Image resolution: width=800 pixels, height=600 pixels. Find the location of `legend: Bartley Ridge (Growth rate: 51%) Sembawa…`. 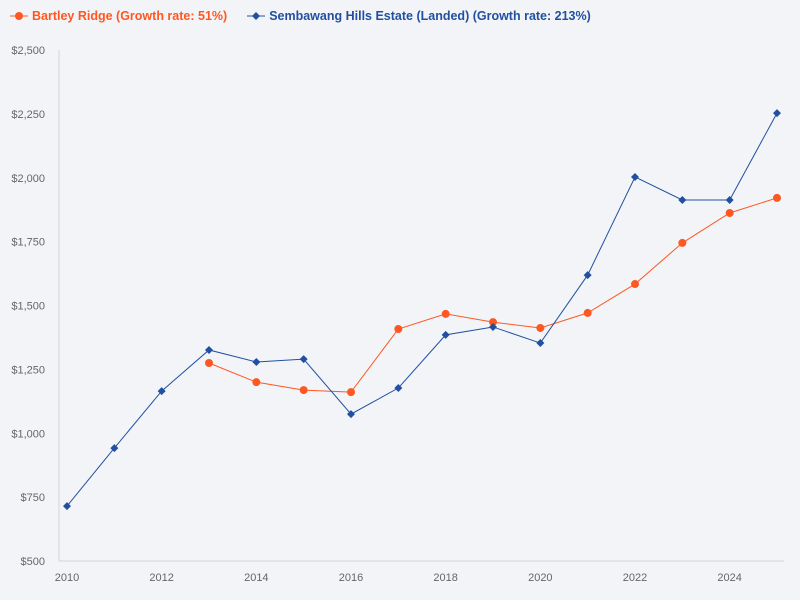

legend: Bartley Ridge (Growth rate: 51%) Sembawa… is located at coordinates (300, 16).